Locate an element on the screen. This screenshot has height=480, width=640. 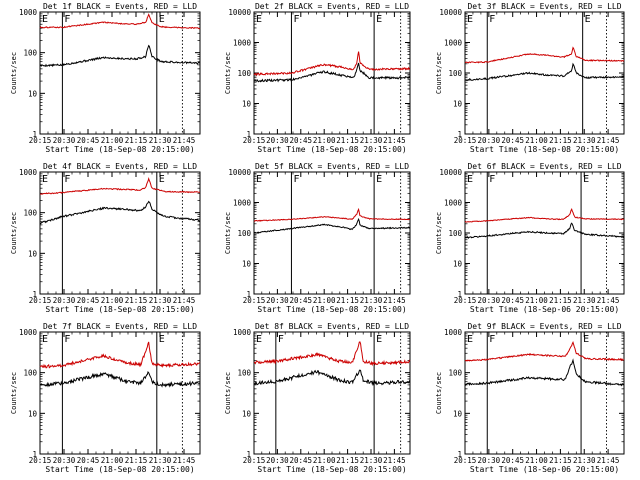
chart-title: Det 7f BLACK = Events, RED = LLD is located at coordinates (120, 326).